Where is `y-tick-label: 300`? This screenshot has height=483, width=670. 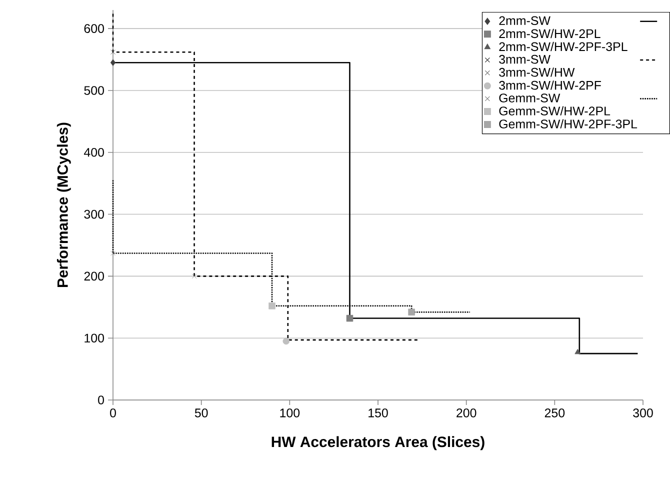 y-tick-label: 300 is located at coordinates (94, 214).